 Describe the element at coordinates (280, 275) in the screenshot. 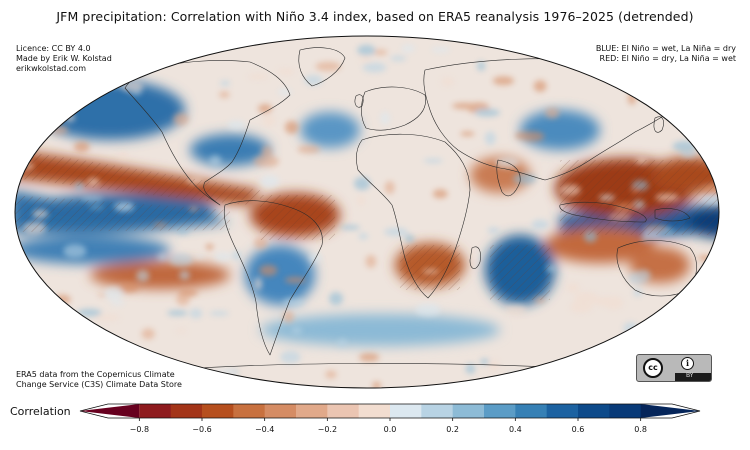

I see `south-america-blue` at that location.